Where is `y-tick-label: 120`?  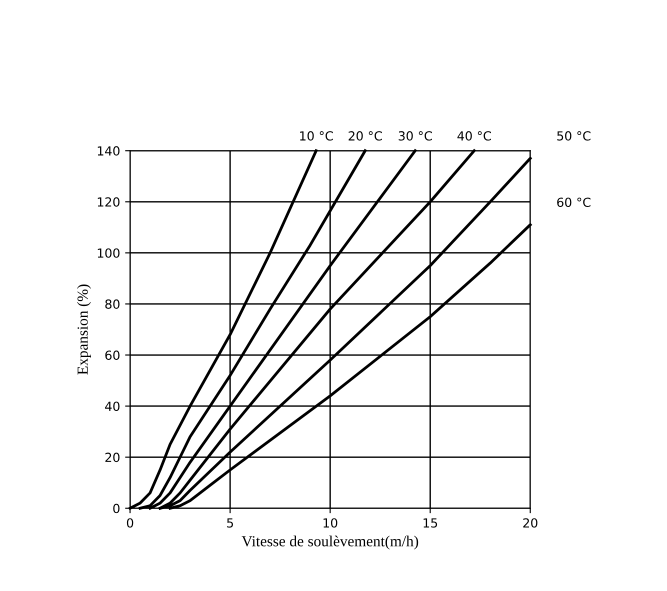
y-tick-label: 120 is located at coordinates (109, 202).